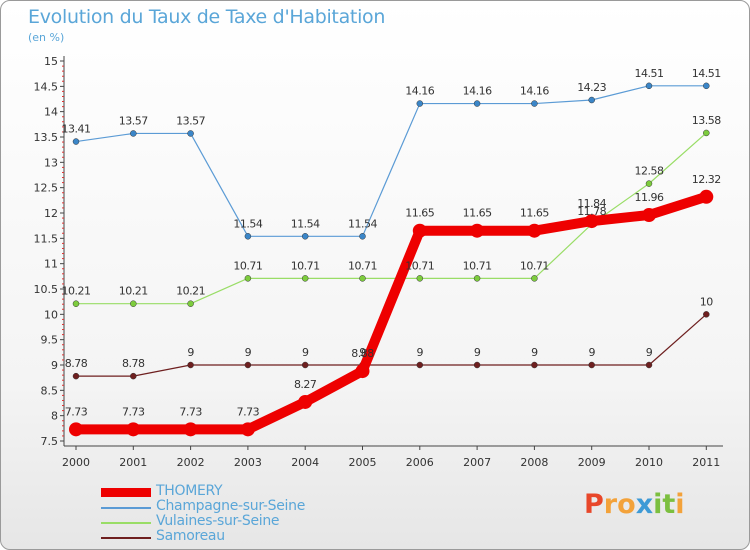  I want to click on x-tick-label: 2008, so click(534, 462).